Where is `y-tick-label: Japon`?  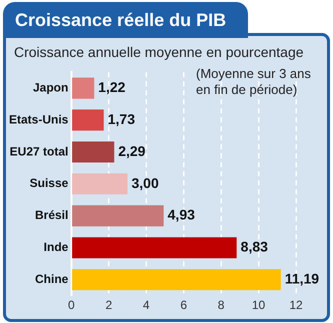
y-tick-label: Japon is located at coordinates (50, 87).